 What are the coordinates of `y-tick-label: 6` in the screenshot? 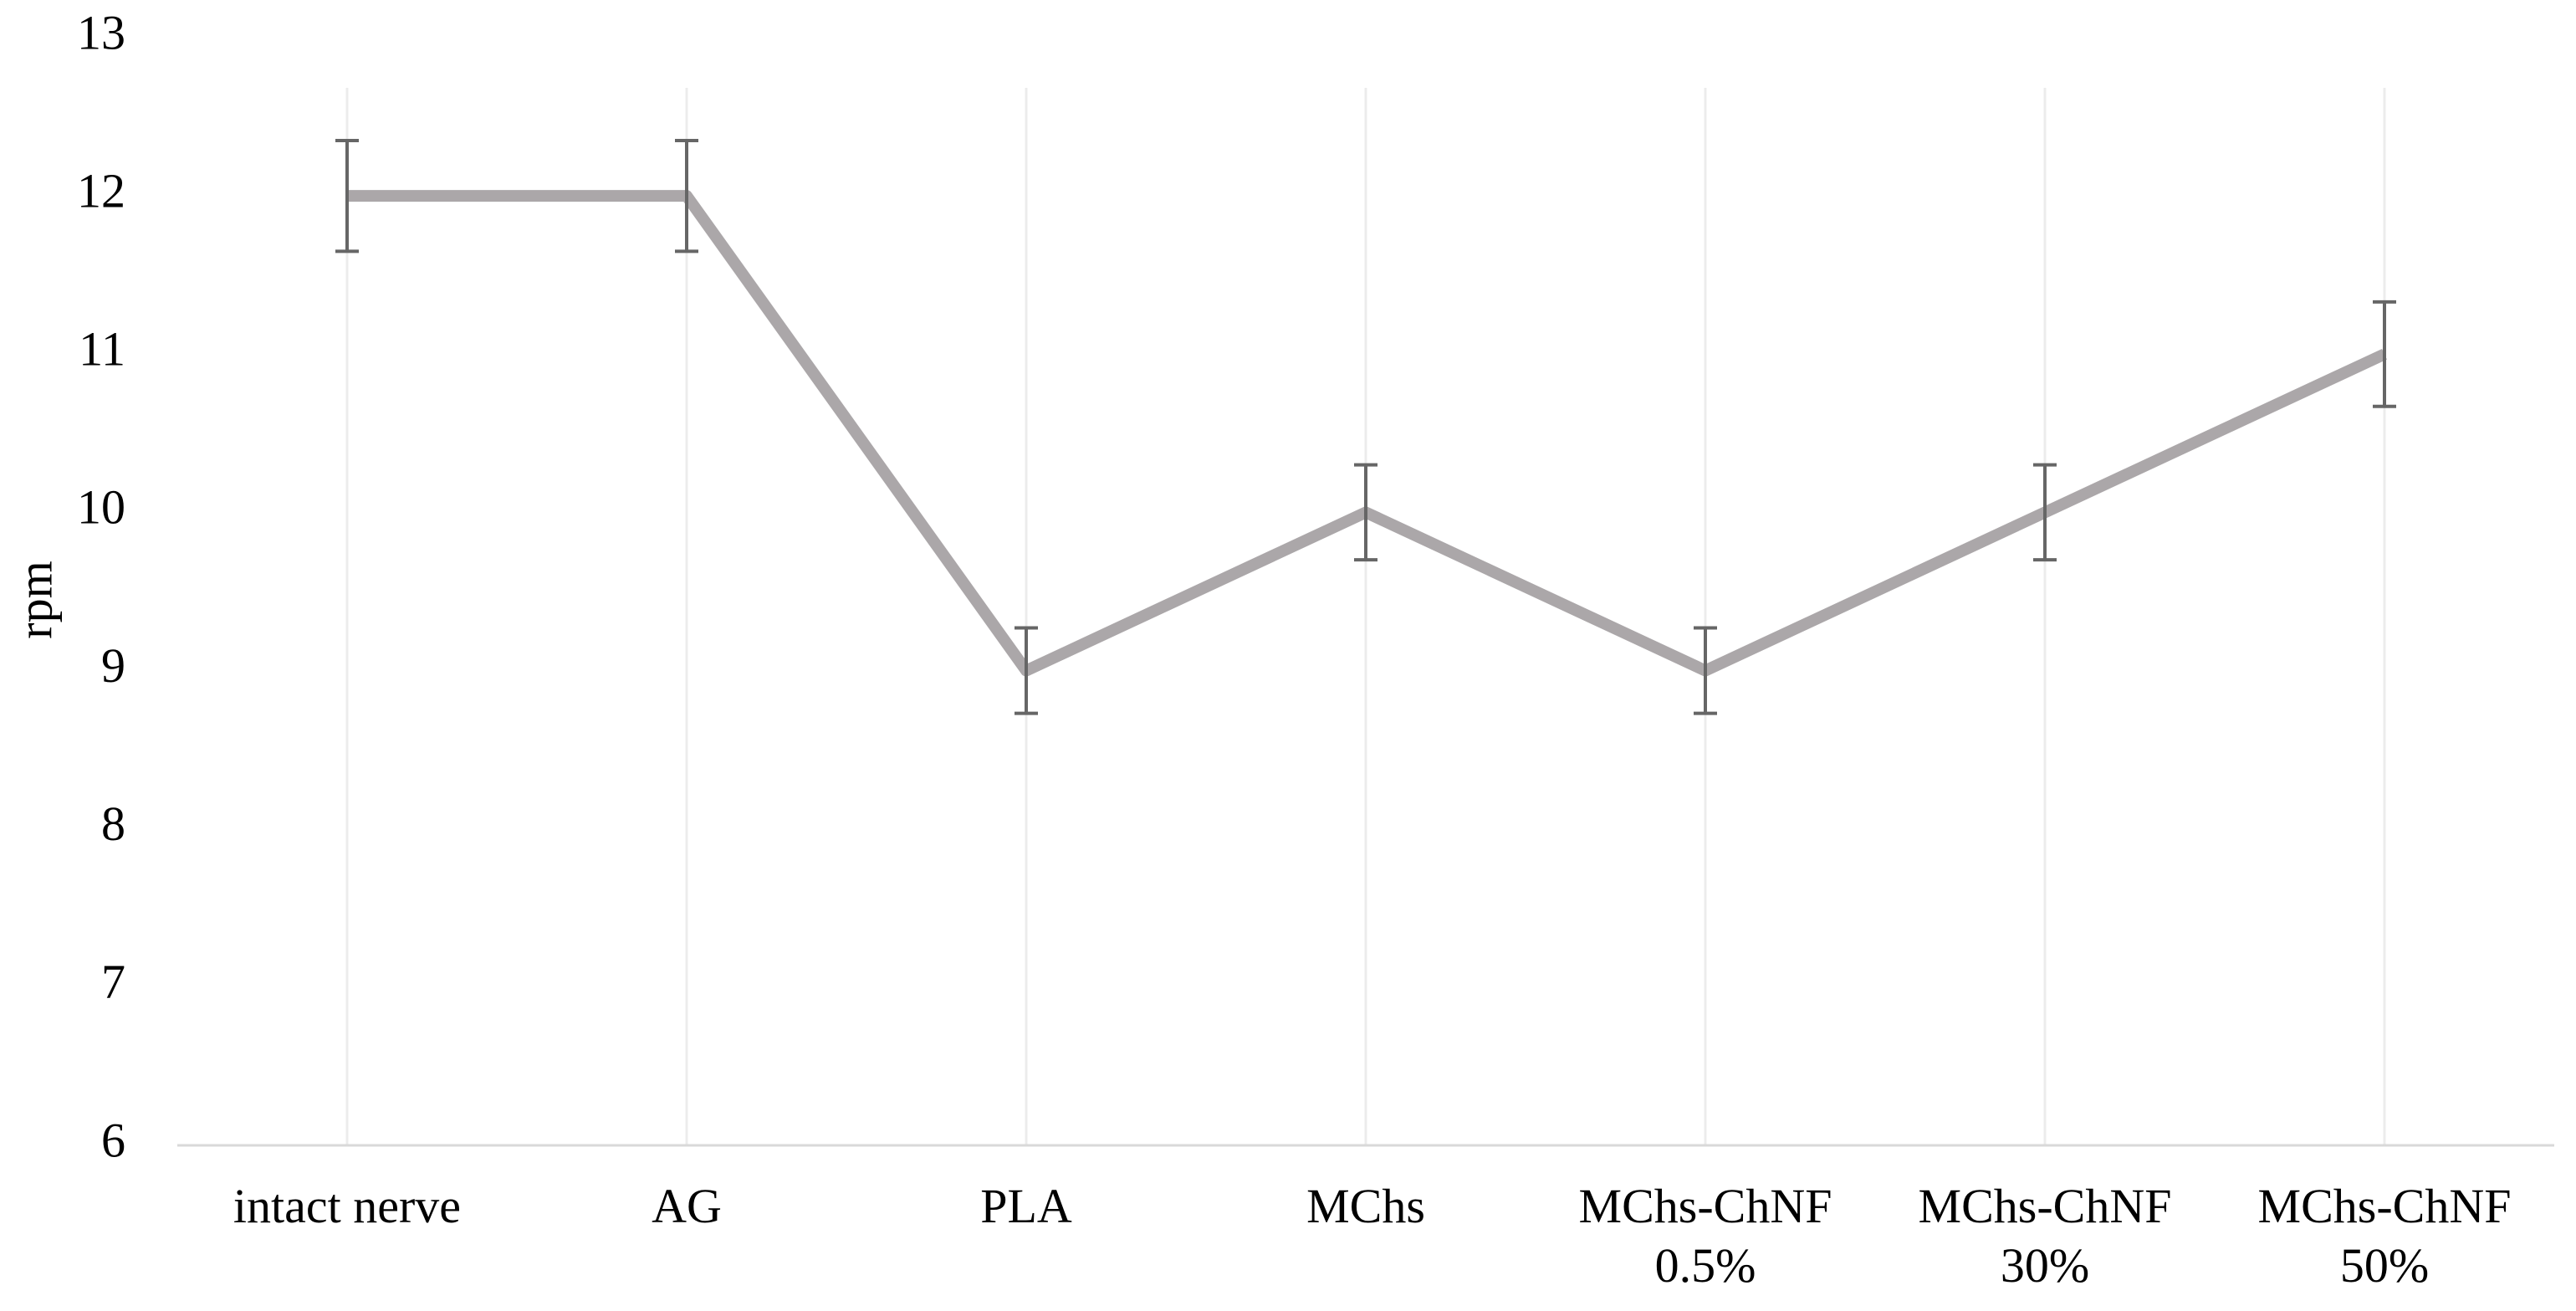 It's located at (113, 1140).